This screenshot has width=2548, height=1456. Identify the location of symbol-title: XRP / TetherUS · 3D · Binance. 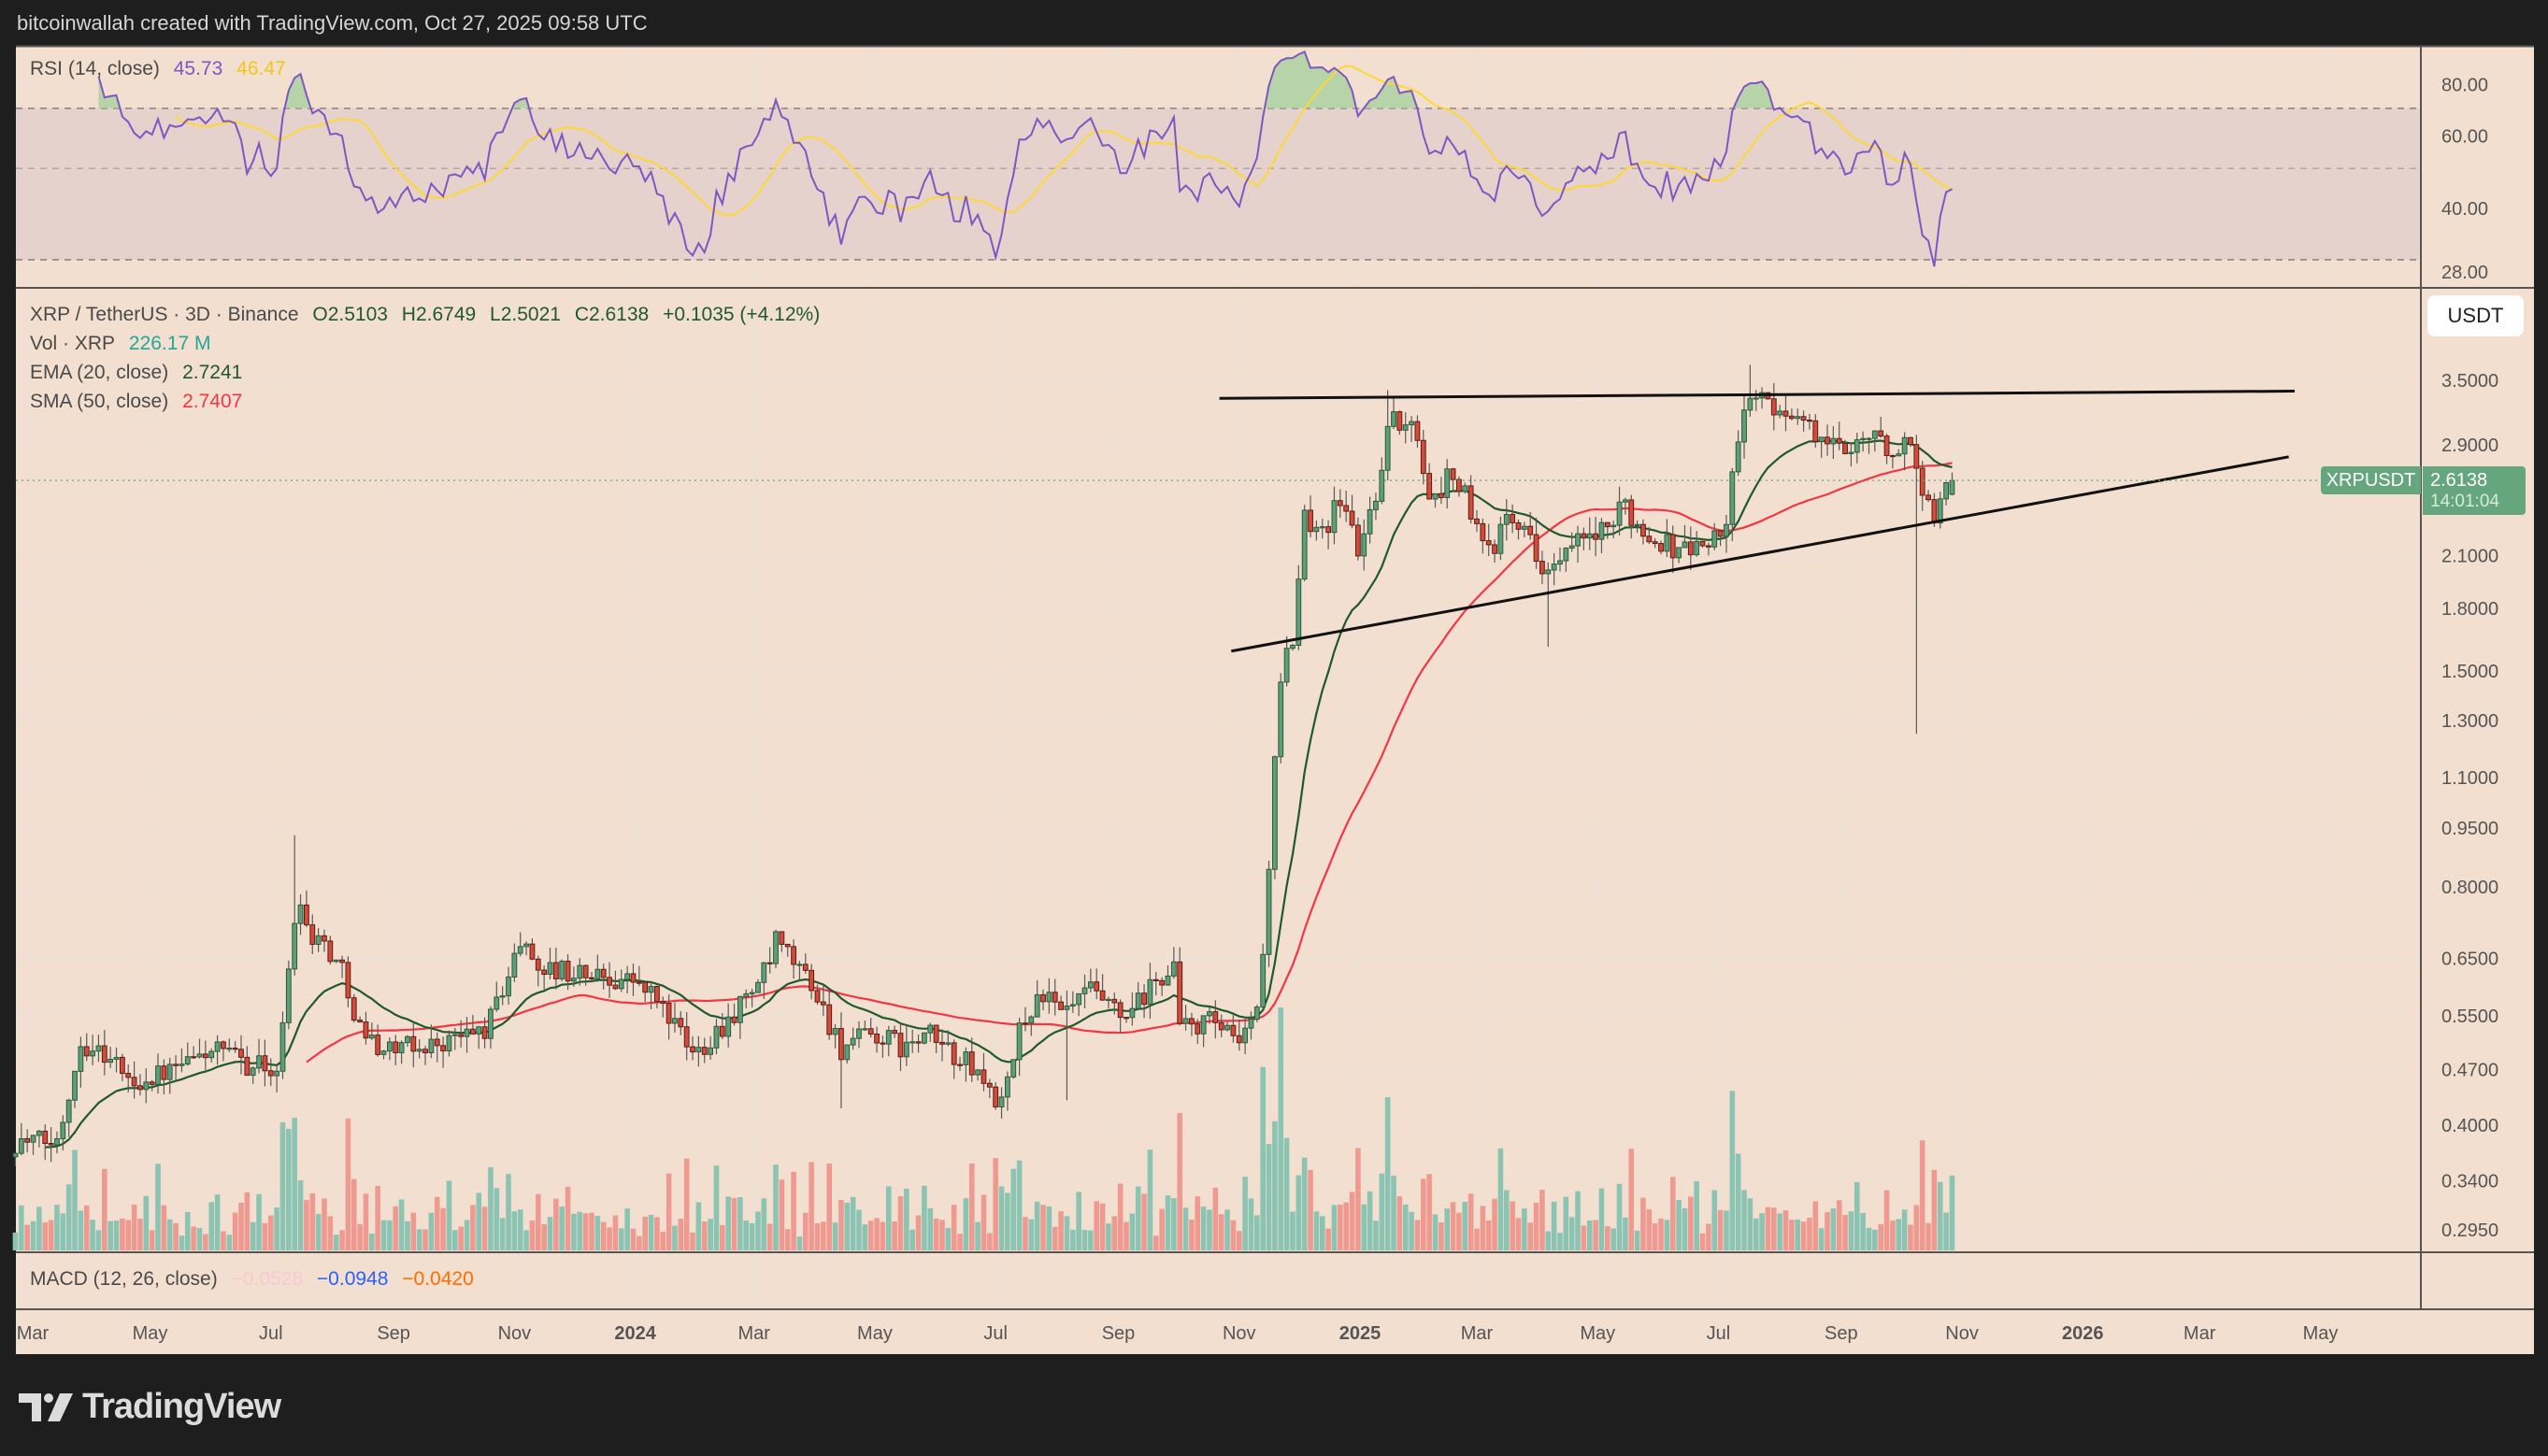
(164, 314).